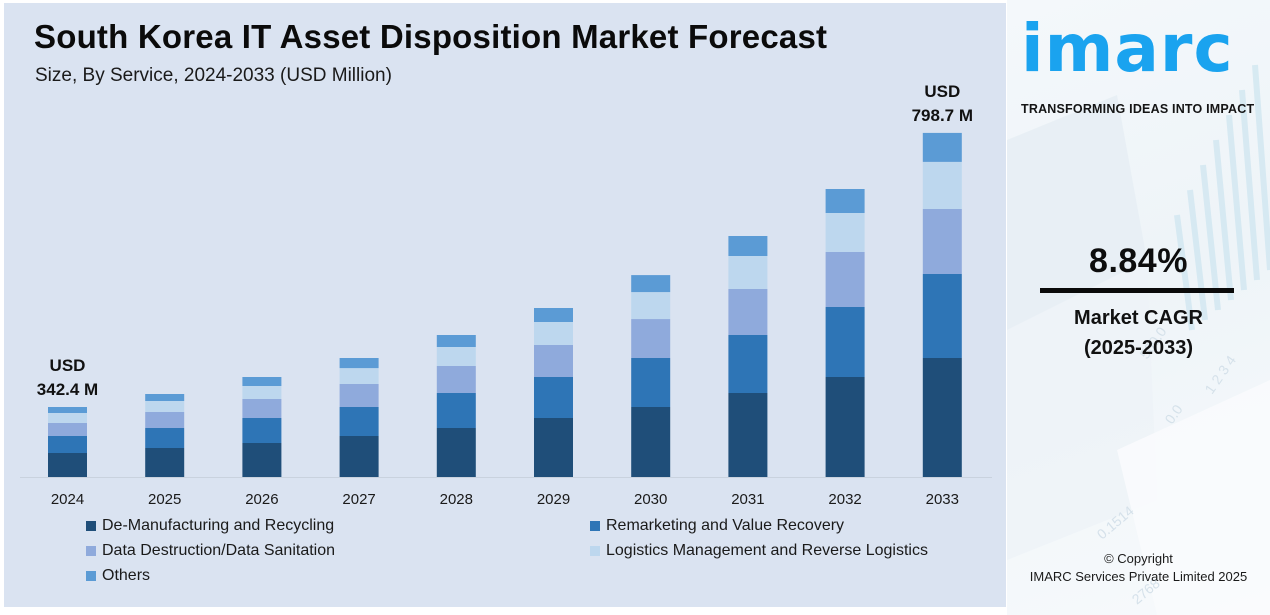  I want to click on x-tick-label: 2030, so click(650, 499).